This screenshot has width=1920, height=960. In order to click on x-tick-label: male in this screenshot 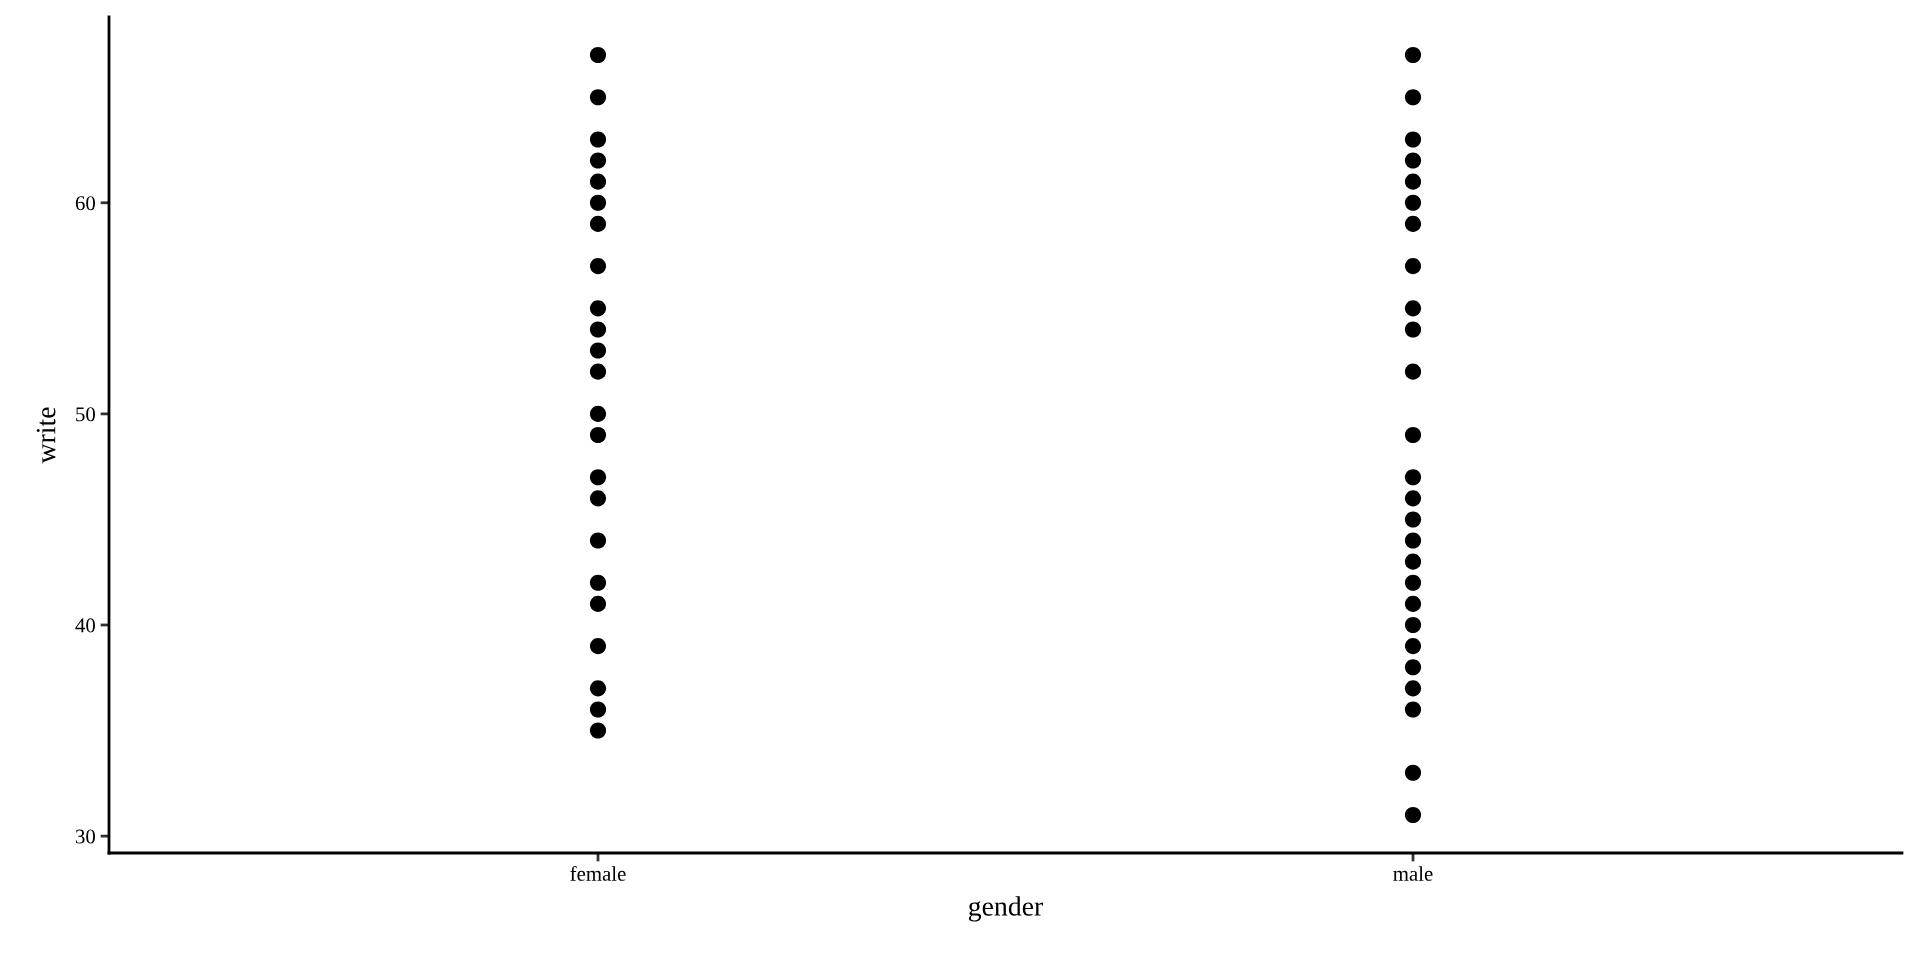, I will do `click(1413, 873)`.